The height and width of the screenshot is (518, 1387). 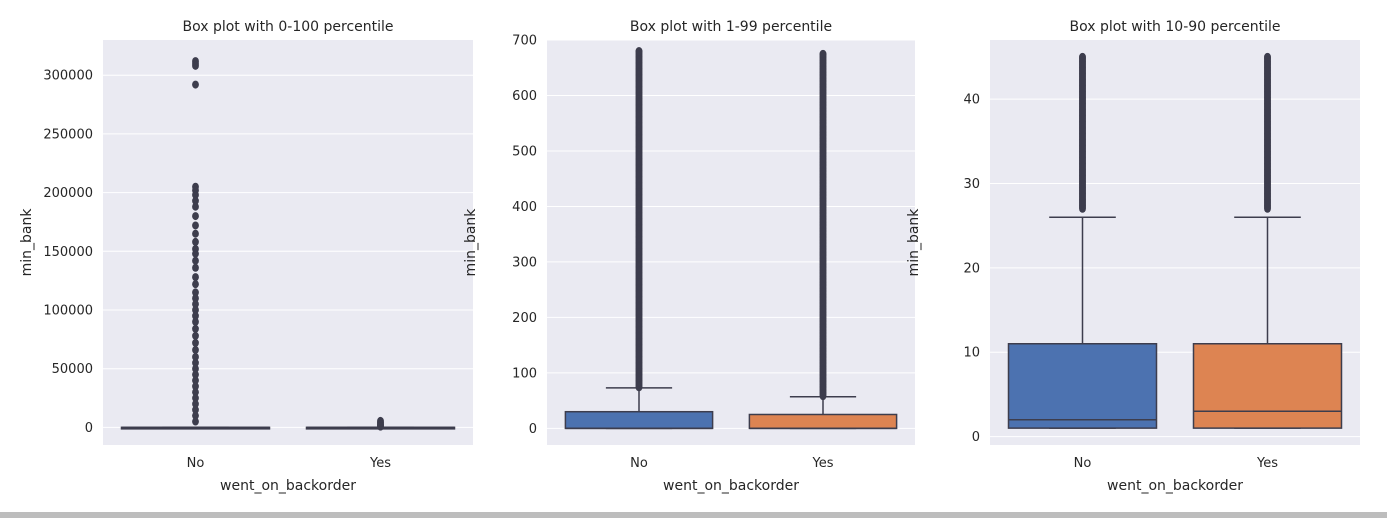 What do you see at coordinates (68, 311) in the screenshot?
I see `y-tick-label: 100000` at bounding box center [68, 311].